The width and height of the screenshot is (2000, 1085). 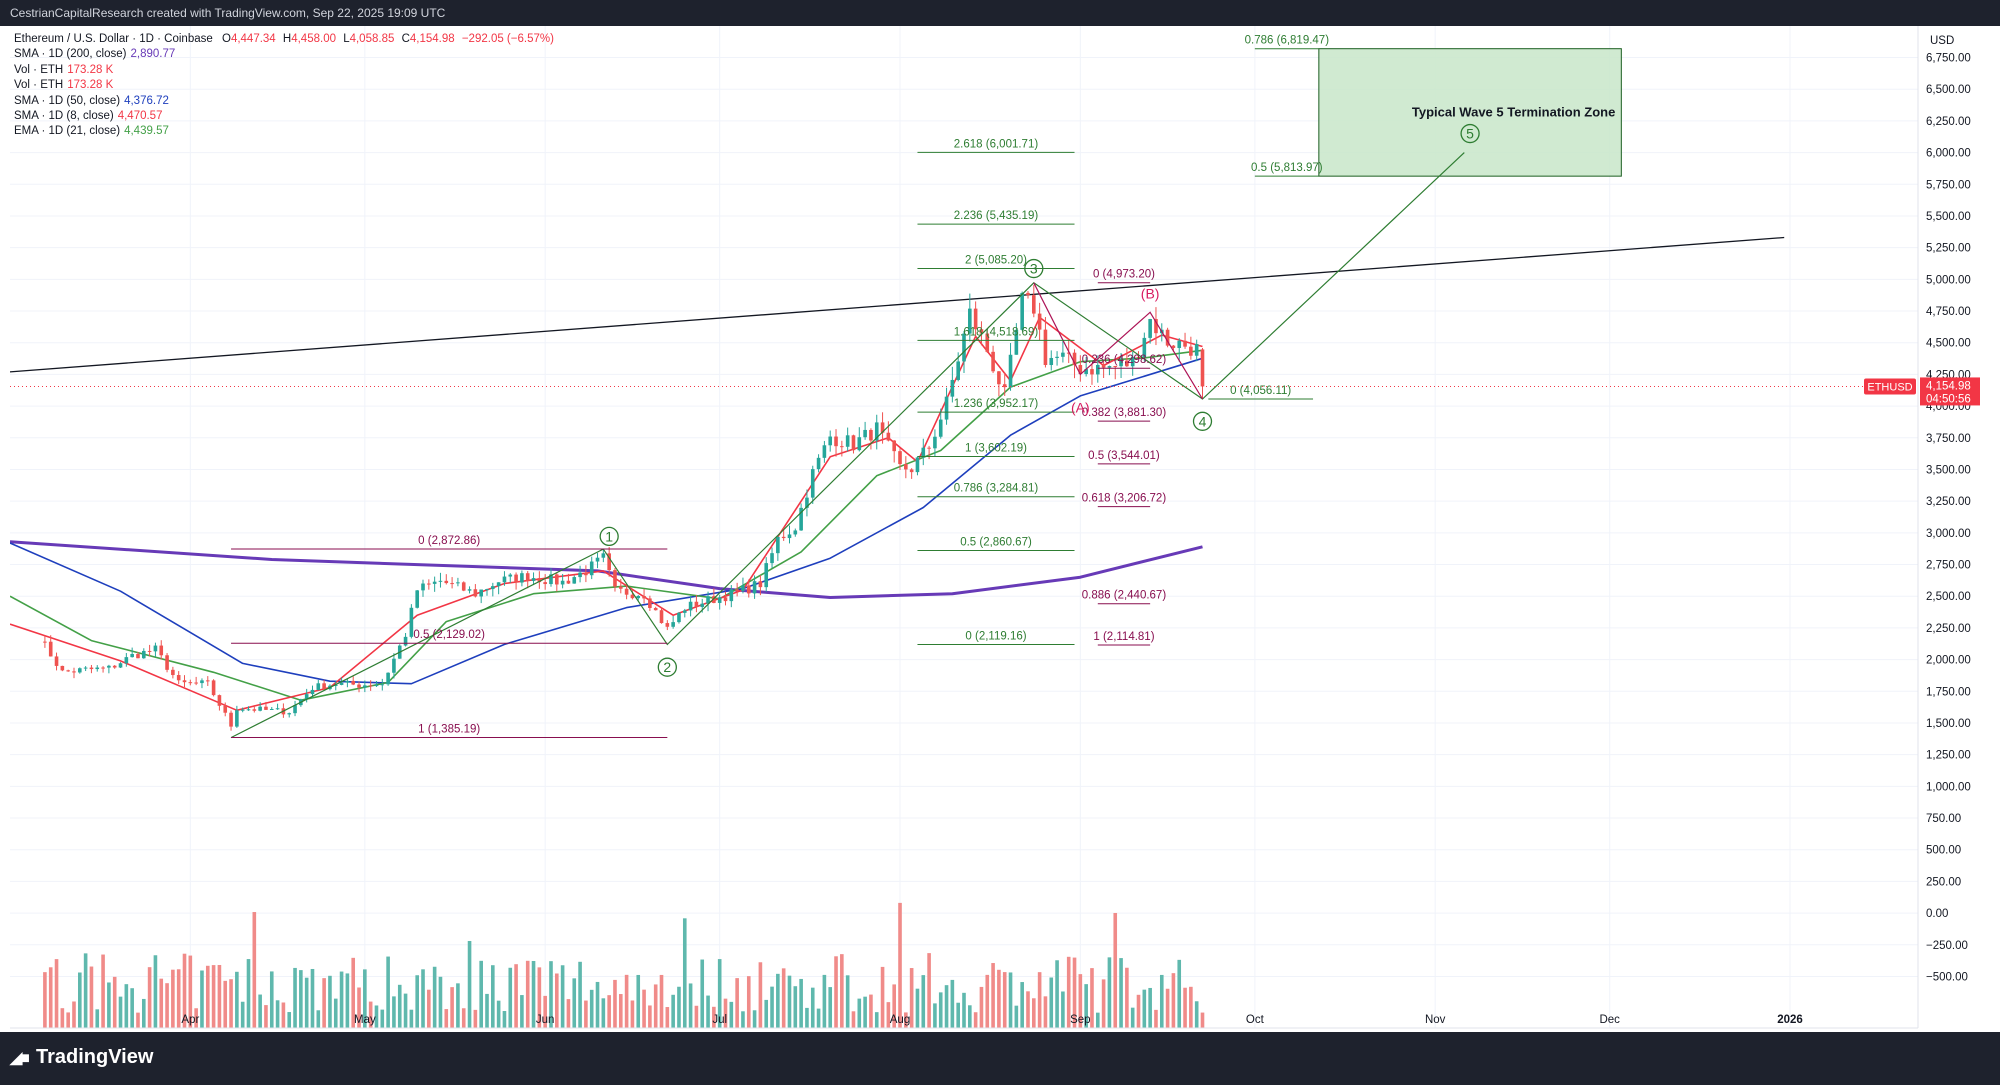 I want to click on fib-level-label: 0.786 (3,284.81), so click(x=996, y=489).